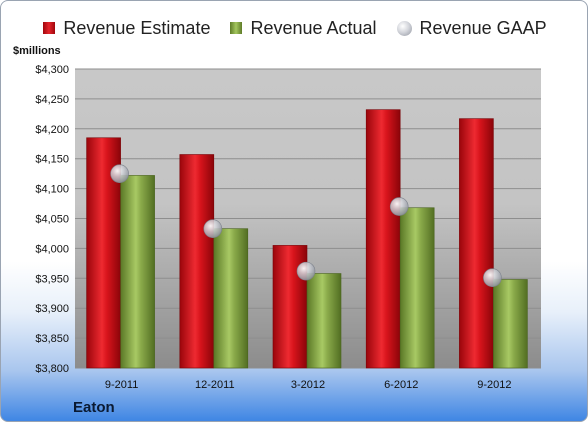 The height and width of the screenshot is (422, 588). What do you see at coordinates (52, 369) in the screenshot?
I see `y-tick-label: $3,800` at bounding box center [52, 369].